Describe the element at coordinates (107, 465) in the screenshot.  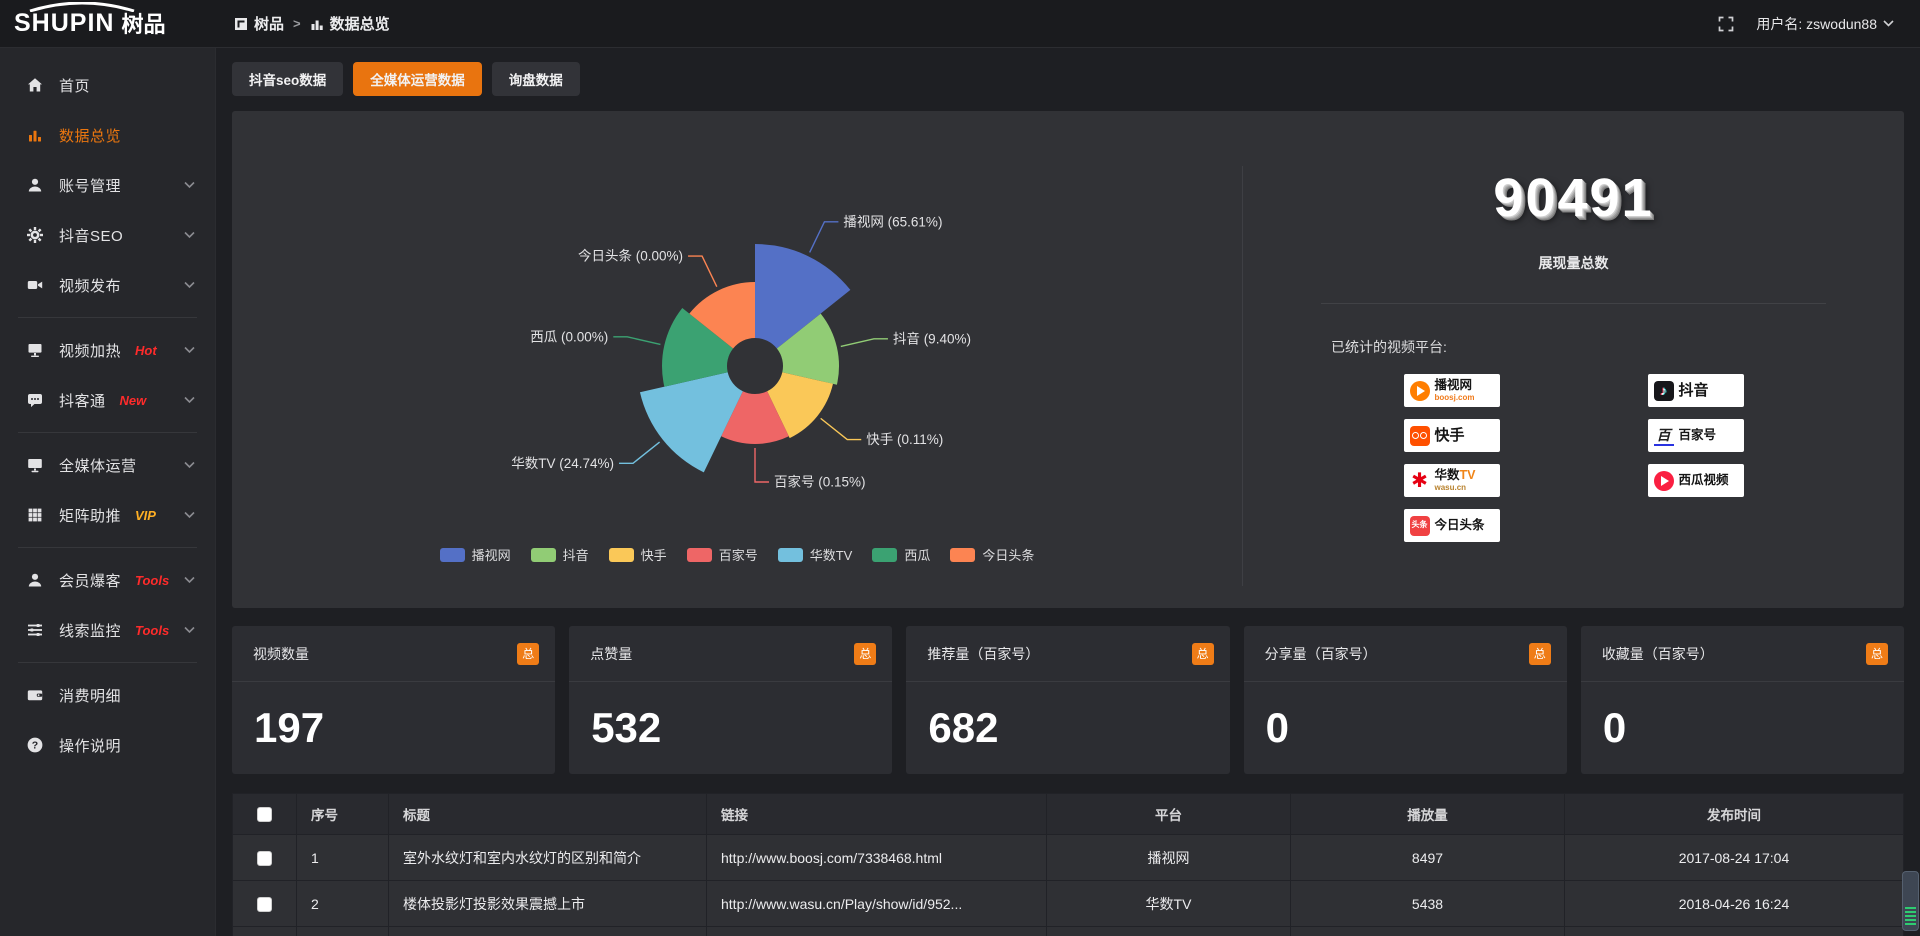
I see `sidebar-item-media-operation: 全媒体运营` at that location.